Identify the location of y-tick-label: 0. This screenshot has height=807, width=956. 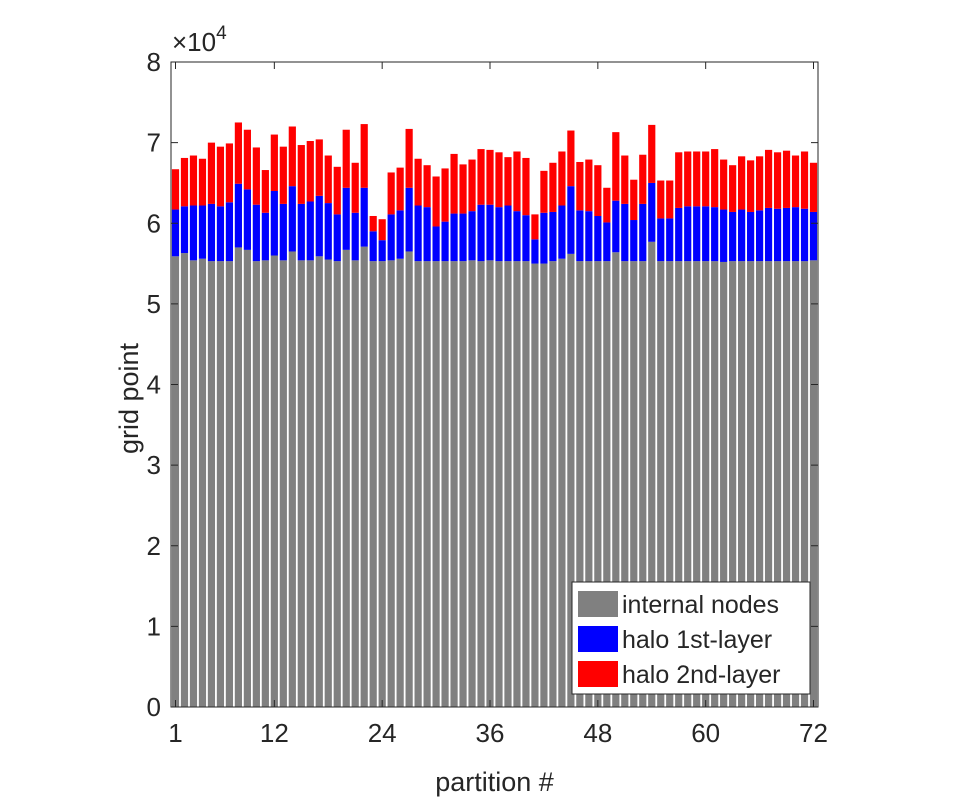
(154, 707).